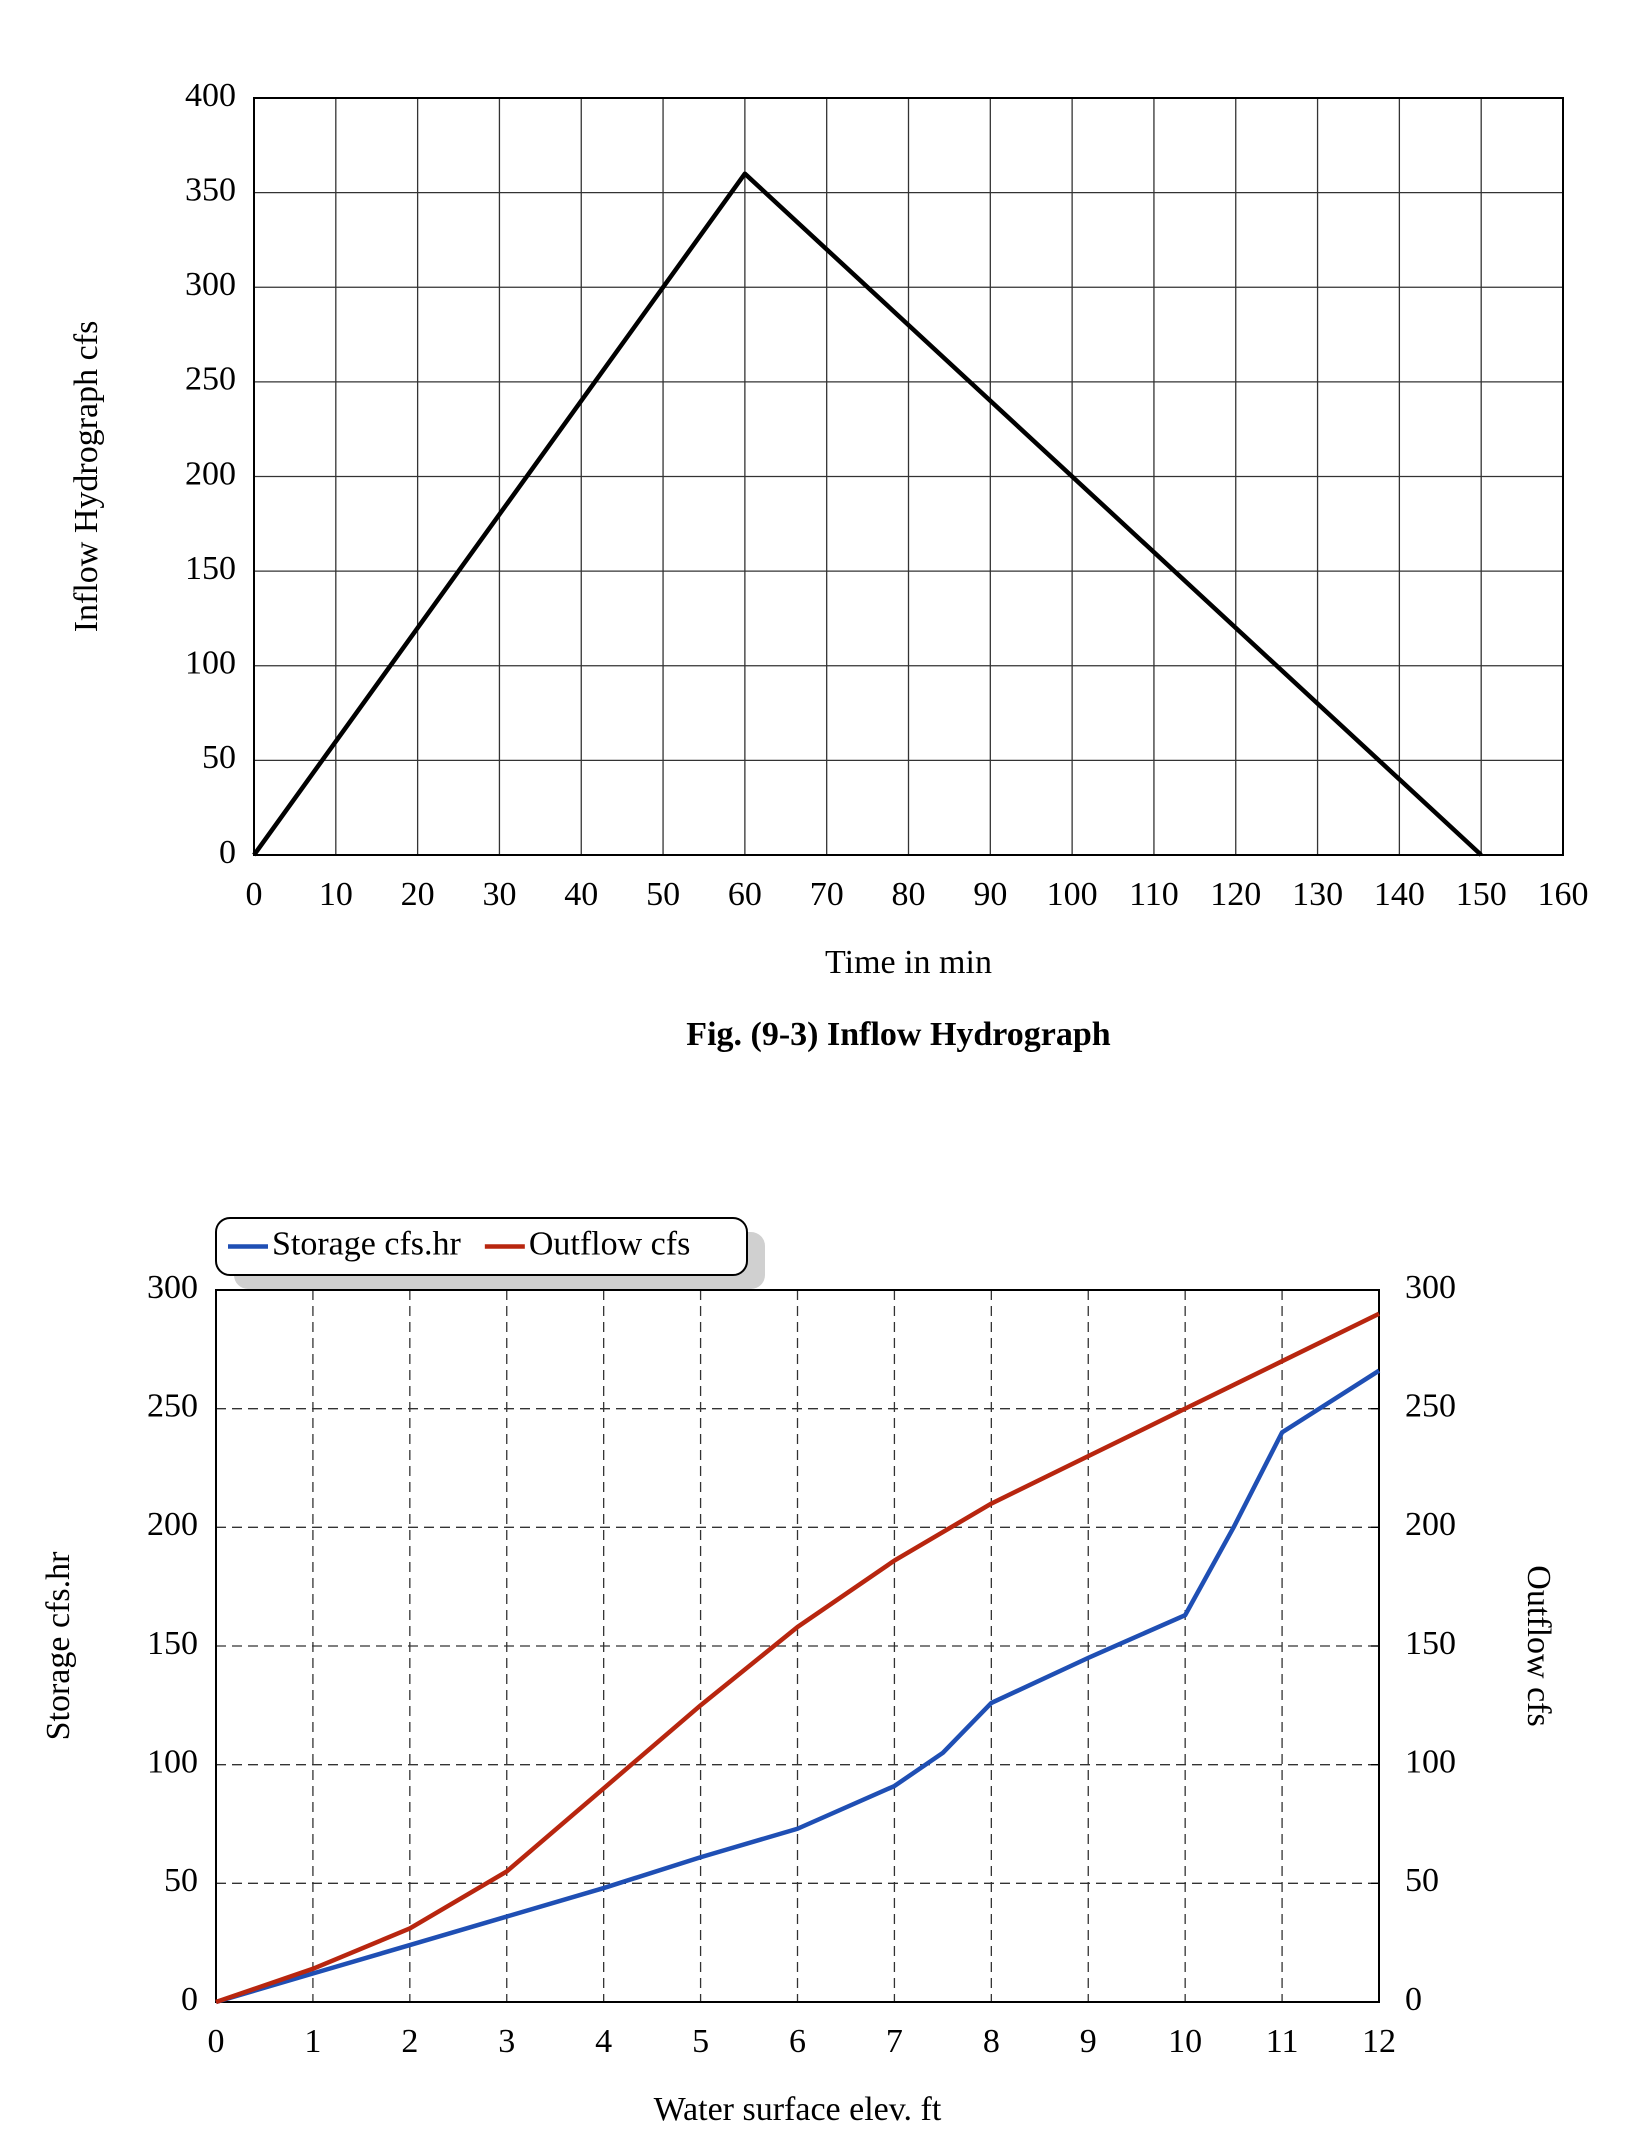 The height and width of the screenshot is (2150, 1638). I want to click on y2-tick-label: 150, so click(1430, 1643).